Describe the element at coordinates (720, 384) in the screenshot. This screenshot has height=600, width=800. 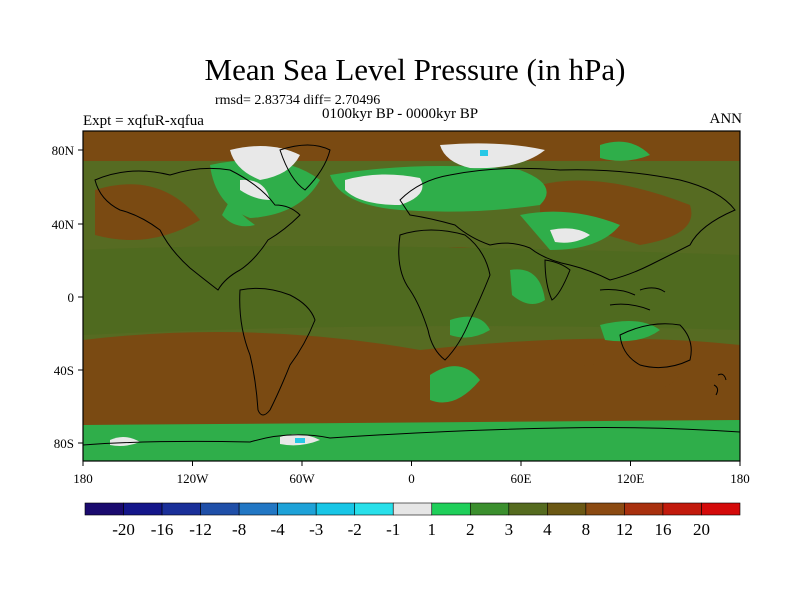
I see `new-zealand-outline` at that location.